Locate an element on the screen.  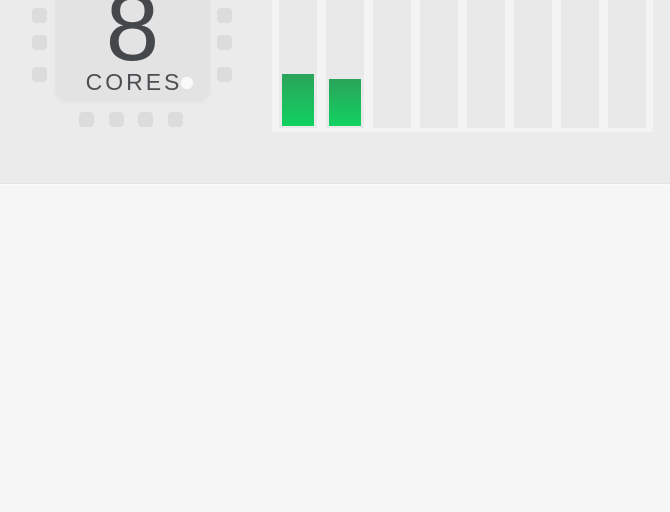
chip-indicator-dot is located at coordinates (187, 83).